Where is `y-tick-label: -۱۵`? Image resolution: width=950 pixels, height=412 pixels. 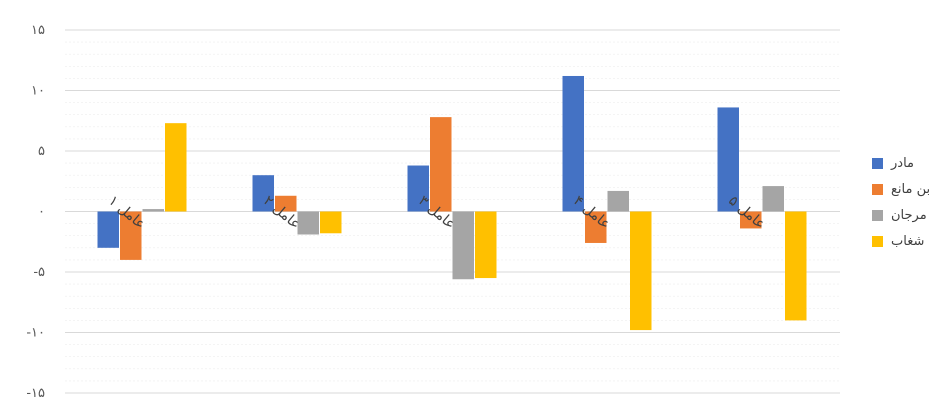 y-tick-label: -۱۵ is located at coordinates (35, 393).